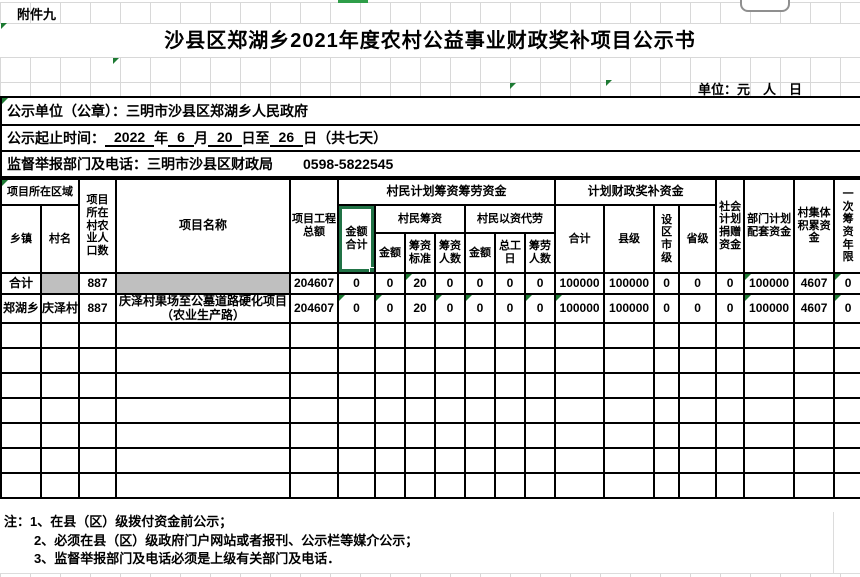 Image resolution: width=860 pixels, height=577 pixels. What do you see at coordinates (769, 226) in the screenshot?
I see `header-dept-matching: 部门计划配套资金` at bounding box center [769, 226].